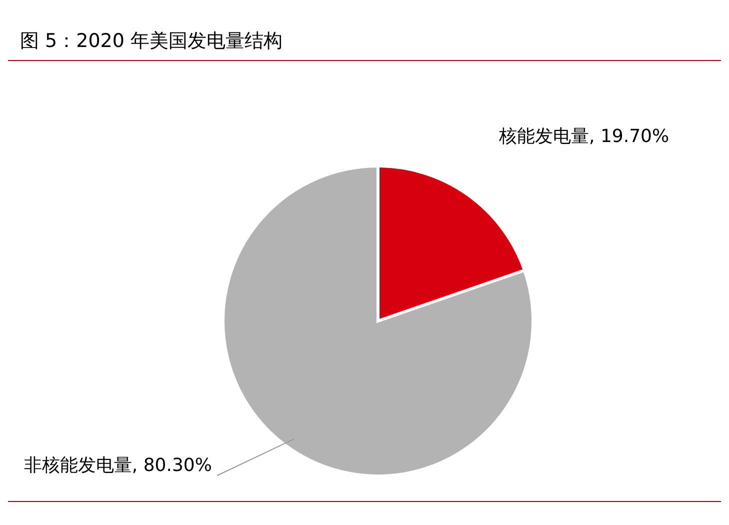  I want to click on chart-title: 图 5：2020 年美国发电量结构, so click(364, 34).